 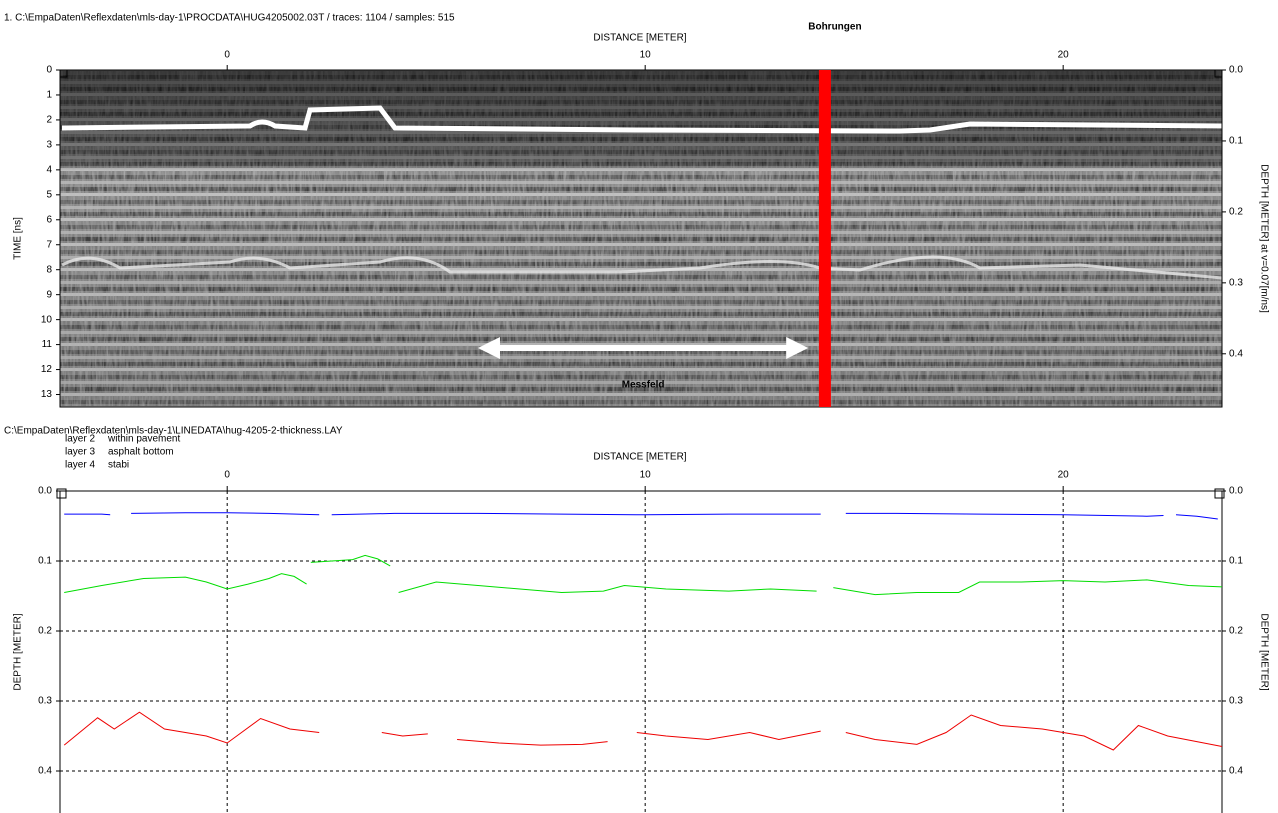 I want to click on deep-reflector, so click(x=642, y=267).